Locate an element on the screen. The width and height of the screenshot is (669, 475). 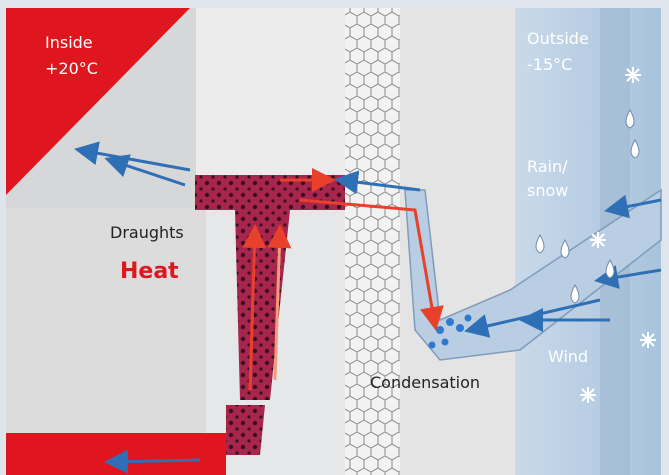
outside-temp: -15°C is located at coordinates (549, 64).